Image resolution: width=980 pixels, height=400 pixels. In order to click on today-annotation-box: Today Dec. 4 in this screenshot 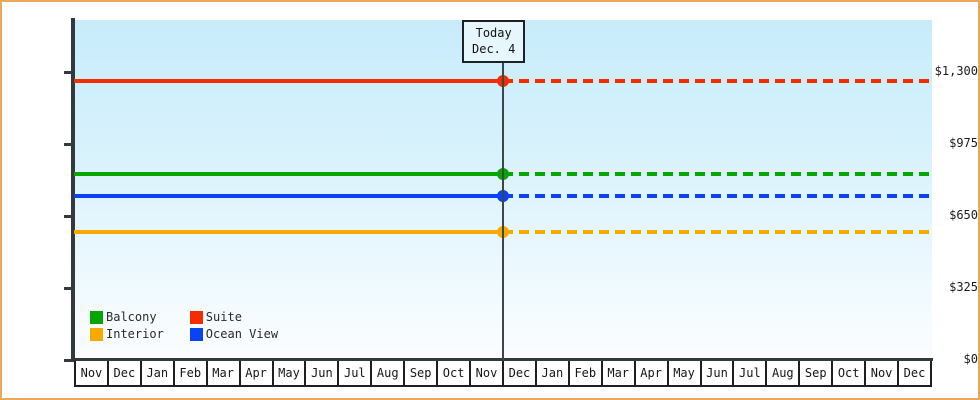, I will do `click(494, 41)`.